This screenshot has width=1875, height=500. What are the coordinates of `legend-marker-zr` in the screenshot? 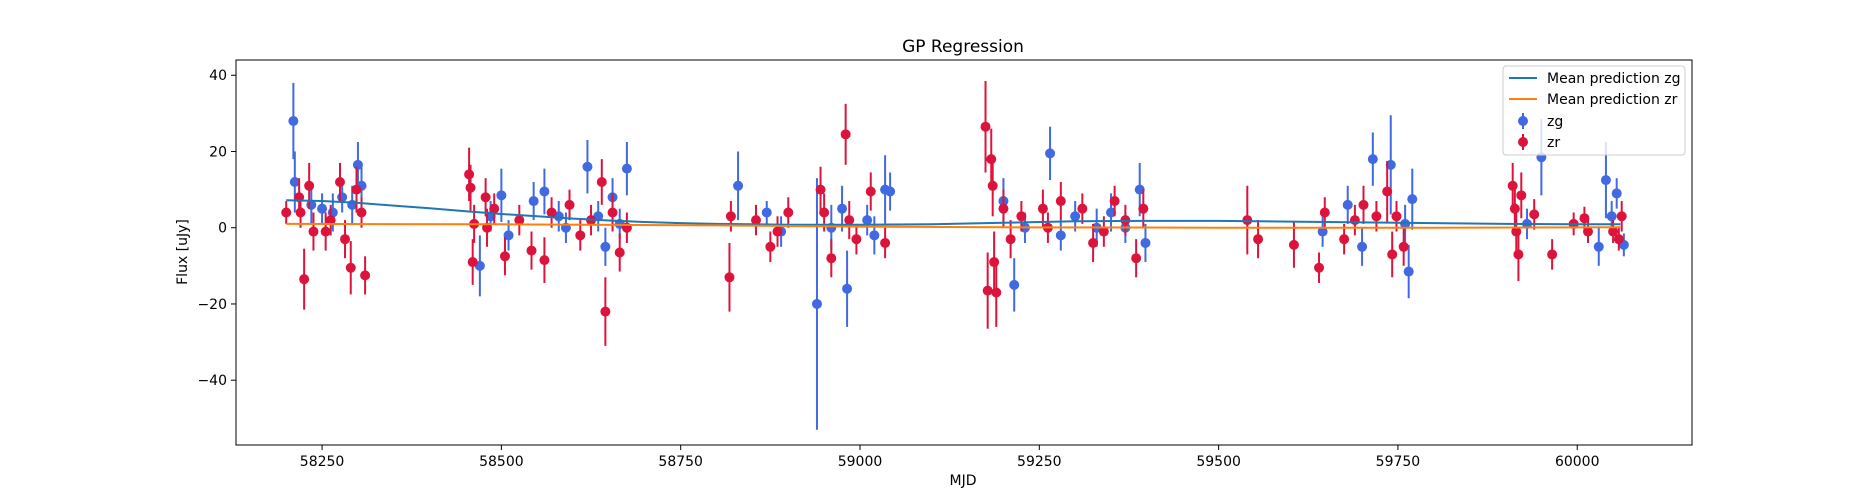 It's located at (1523, 142).